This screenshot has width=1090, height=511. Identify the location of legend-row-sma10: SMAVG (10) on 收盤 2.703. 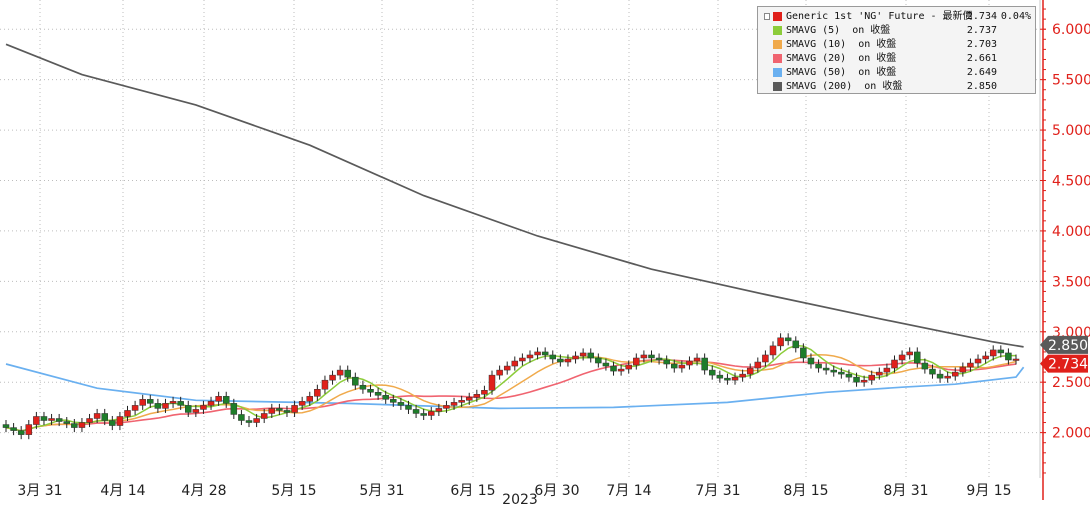
(896, 45).